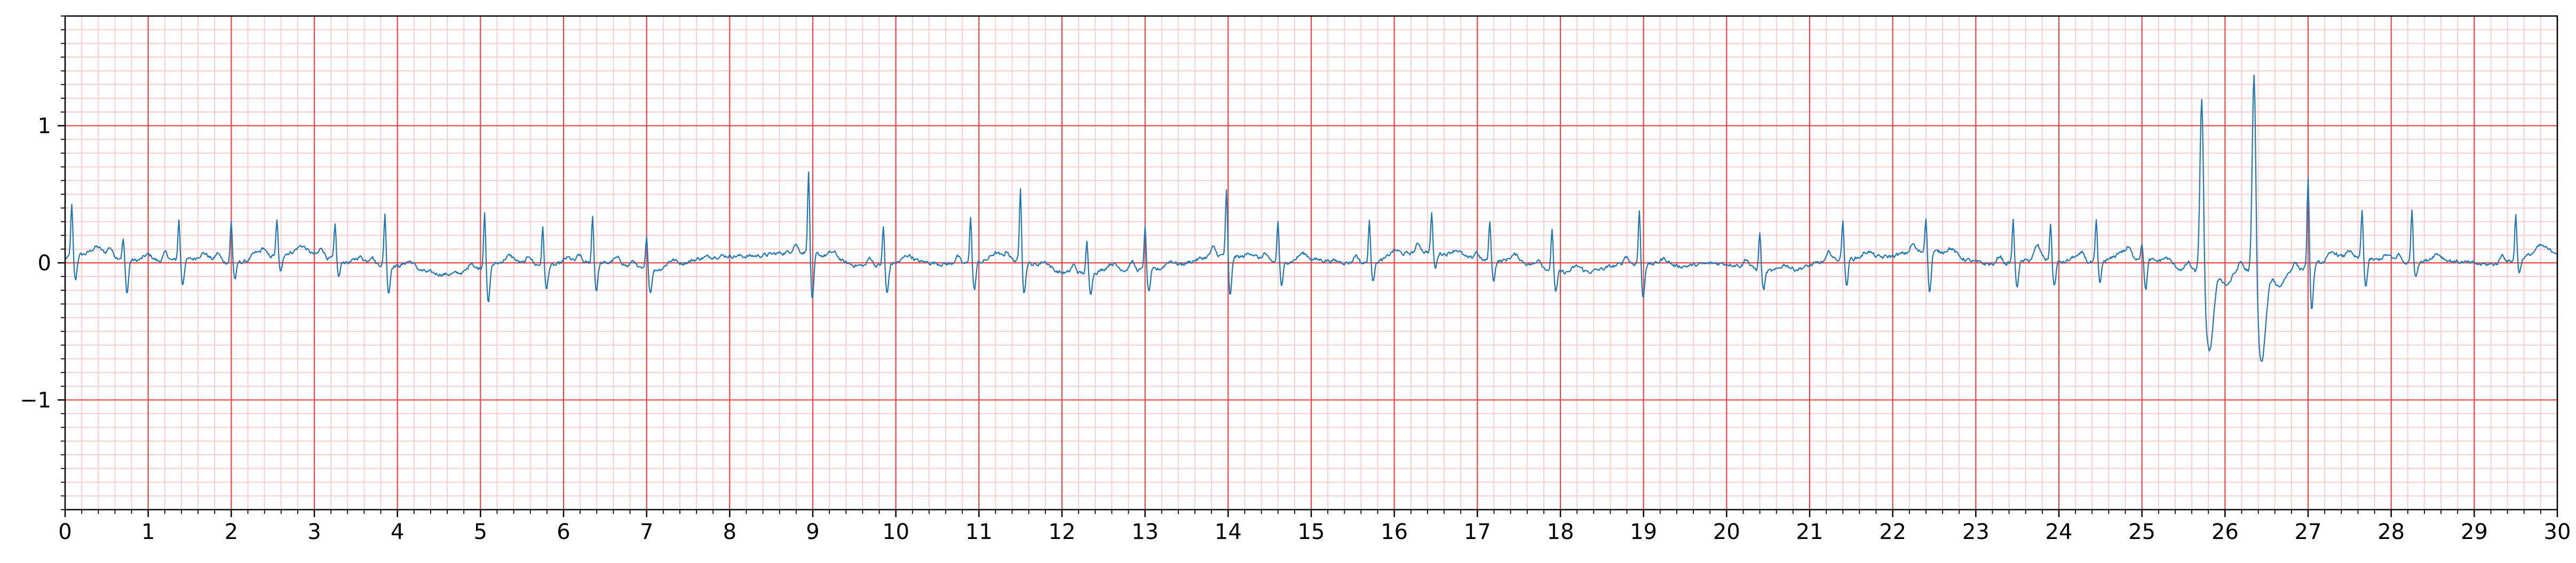 This screenshot has width=2576, height=563. I want to click on y-tick-label: 0, so click(44, 263).